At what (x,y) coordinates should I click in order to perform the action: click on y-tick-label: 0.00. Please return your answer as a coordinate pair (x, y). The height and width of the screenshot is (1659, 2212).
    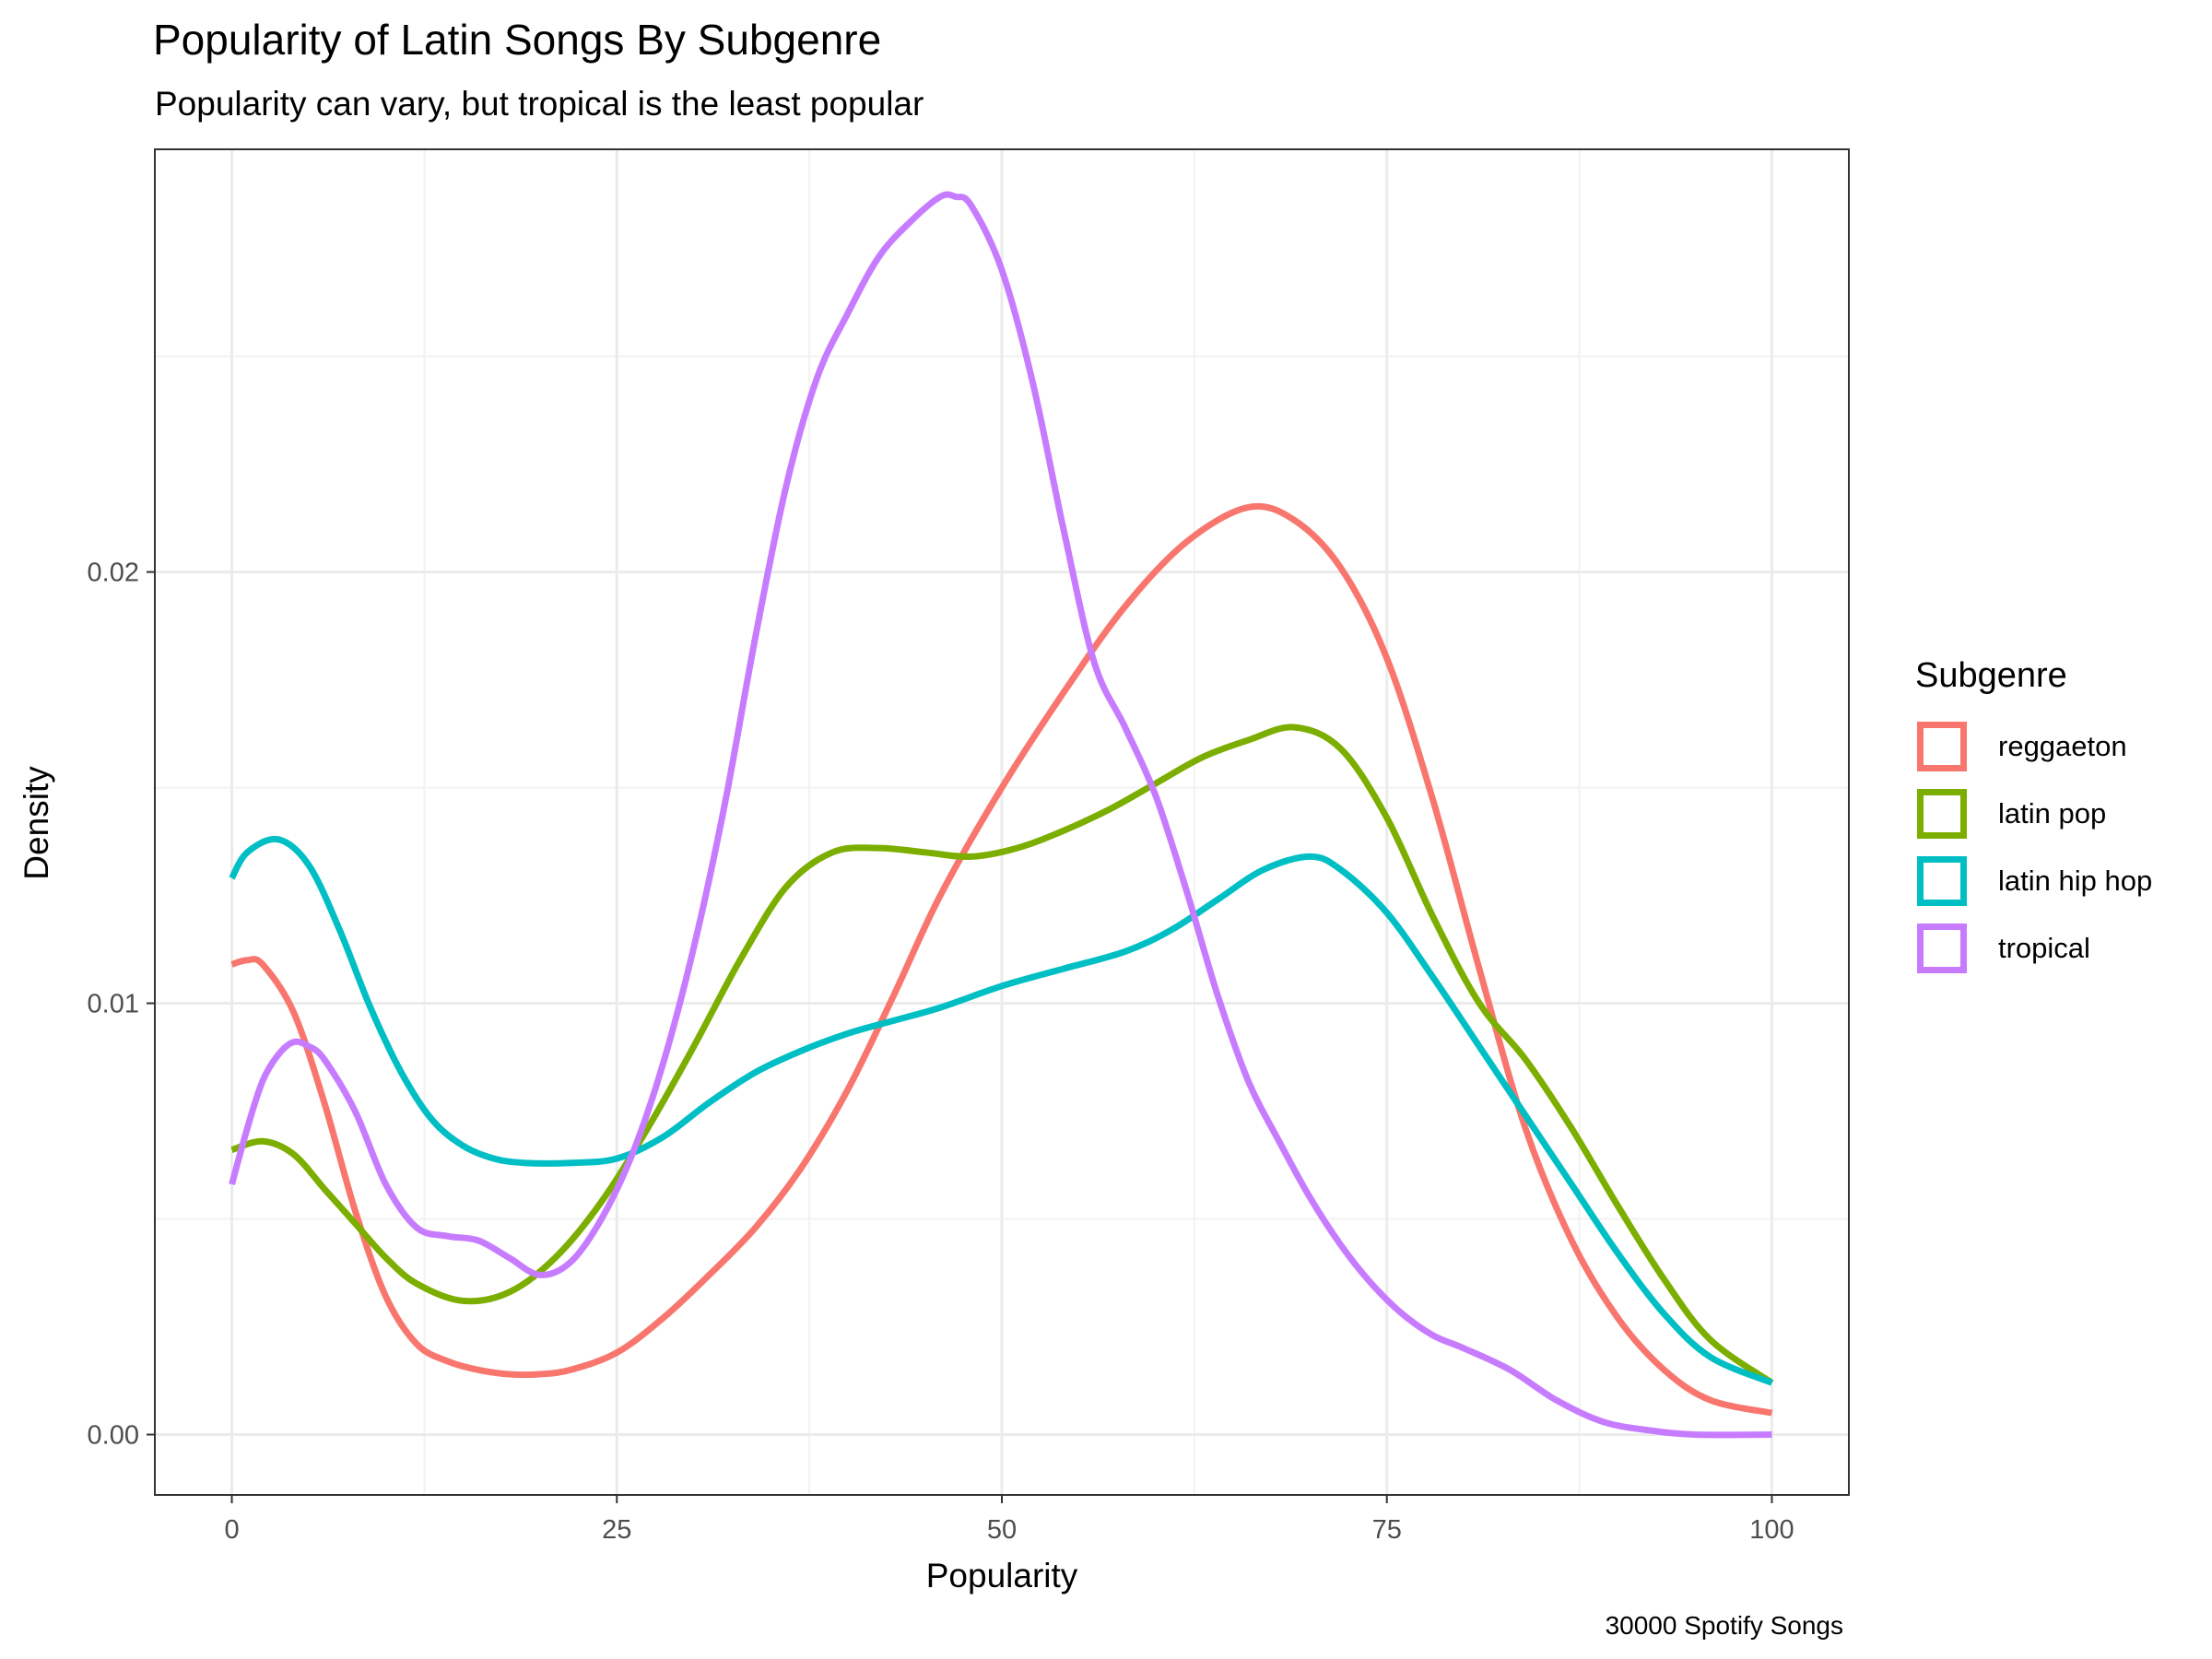
    Looking at the image, I should click on (113, 1435).